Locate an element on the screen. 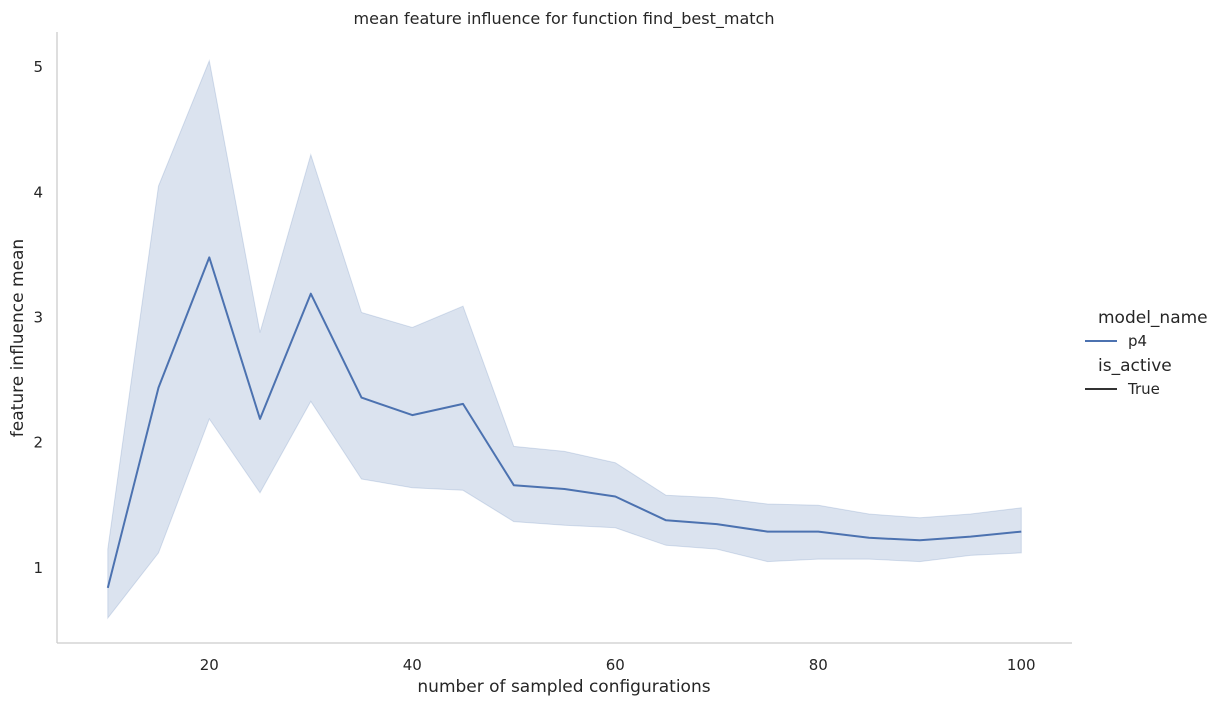  x-tick-label: 40 is located at coordinates (412, 665).